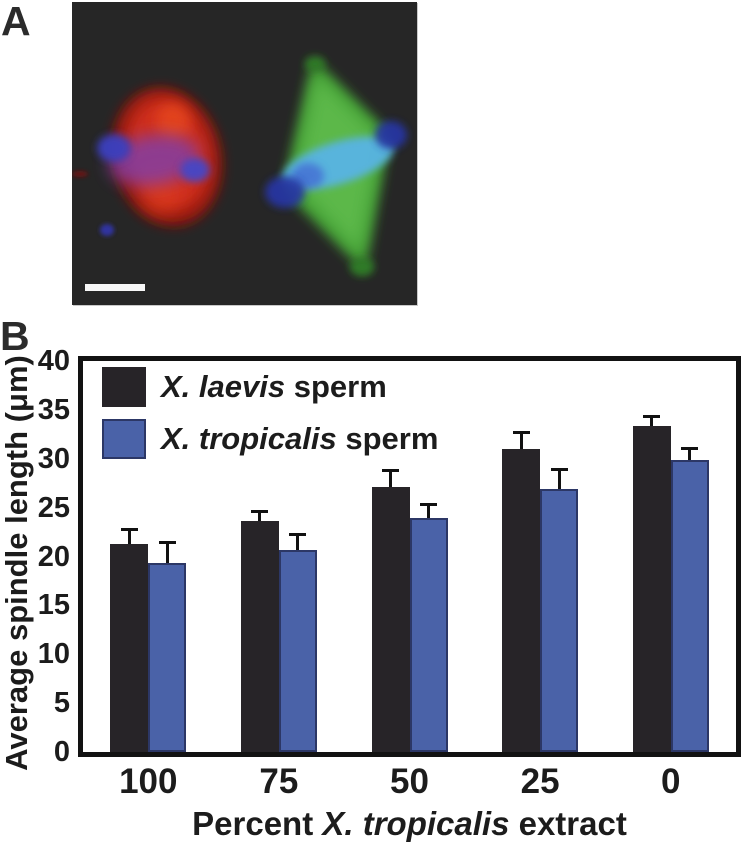 Image resolution: width=750 pixels, height=847 pixels. What do you see at coordinates (148, 781) in the screenshot?
I see `x-tick-label: 100` at bounding box center [148, 781].